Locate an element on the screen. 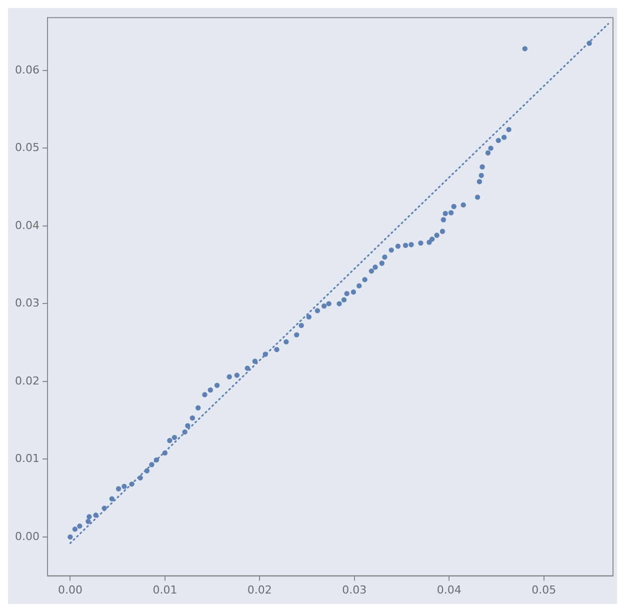 The height and width of the screenshot is (612, 625). y-tick-label: 0.06 is located at coordinates (27, 69).